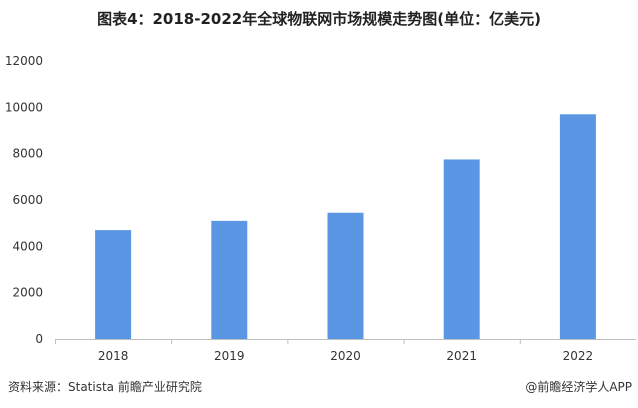  What do you see at coordinates (319, 19) in the screenshot?
I see `chart-title: 图表4：2018-2022年全球物联网市场规模走势图(单位：亿美元)` at bounding box center [319, 19].